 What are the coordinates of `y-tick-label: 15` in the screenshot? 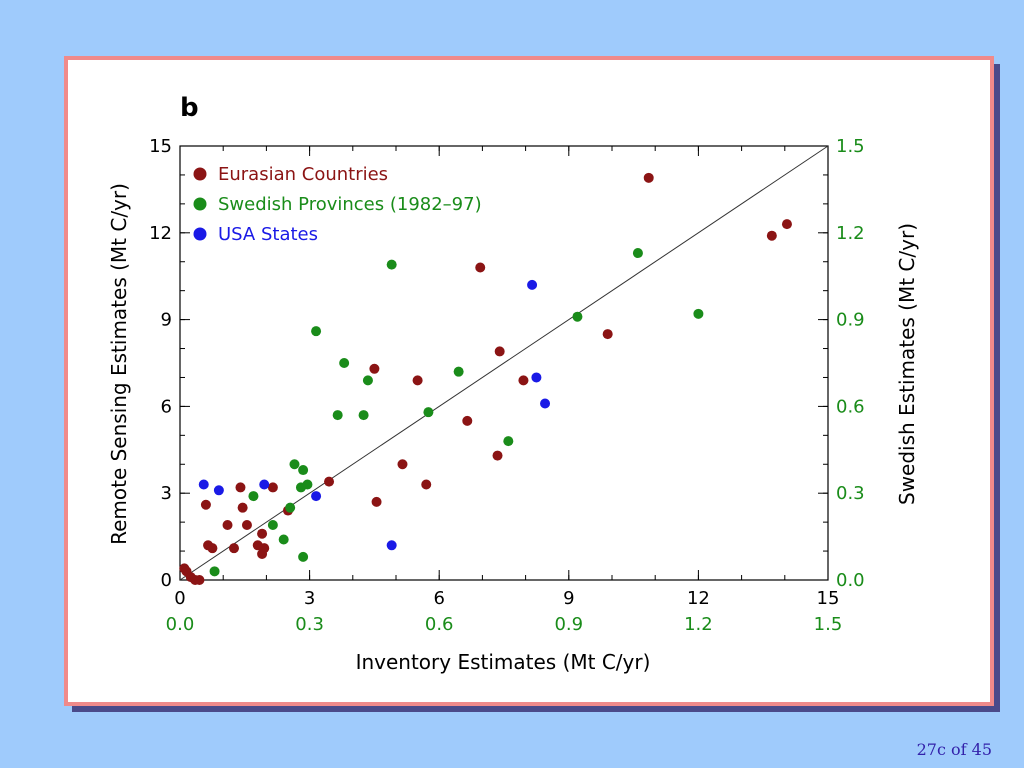 It's located at (160, 146).